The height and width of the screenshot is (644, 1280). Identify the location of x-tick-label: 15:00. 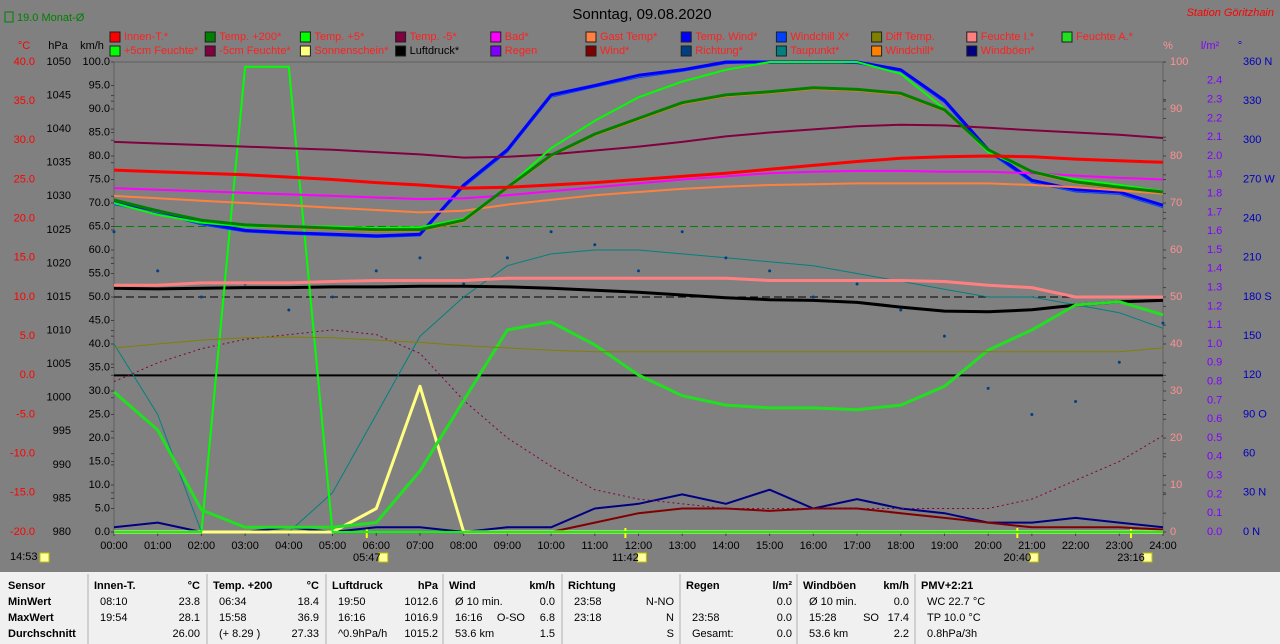
(770, 546).